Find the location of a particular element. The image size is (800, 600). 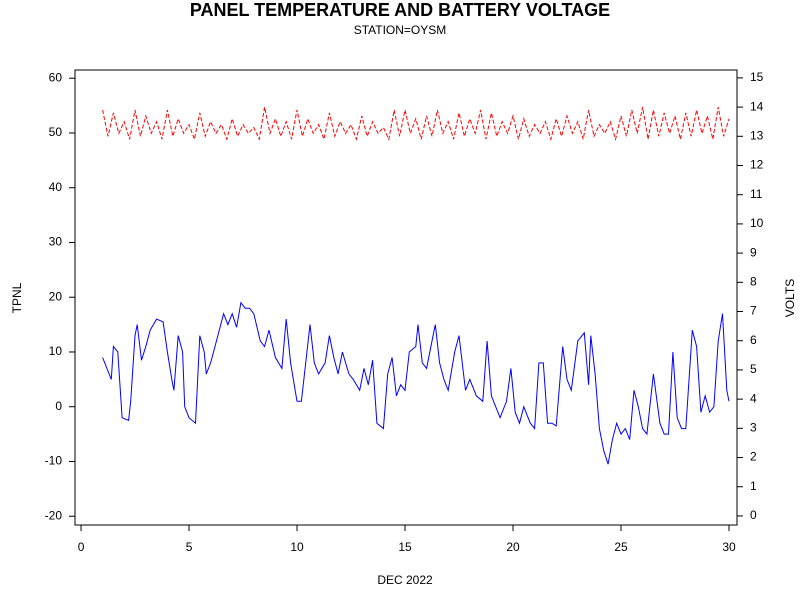

series-line is located at coordinates (416, 124).